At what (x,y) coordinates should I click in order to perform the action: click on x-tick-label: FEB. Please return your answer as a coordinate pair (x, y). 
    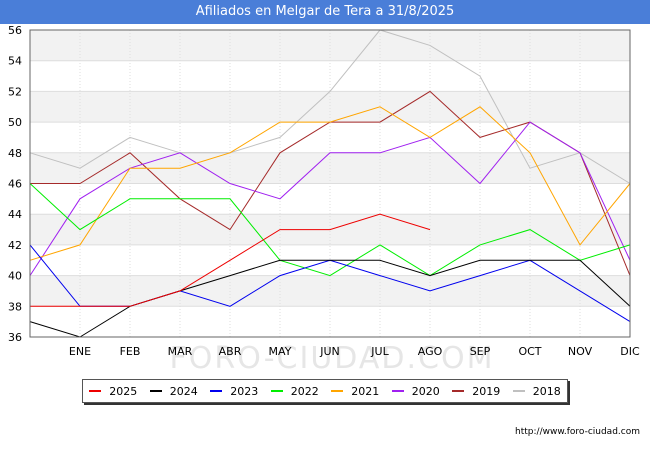
    Looking at the image, I should click on (130, 351).